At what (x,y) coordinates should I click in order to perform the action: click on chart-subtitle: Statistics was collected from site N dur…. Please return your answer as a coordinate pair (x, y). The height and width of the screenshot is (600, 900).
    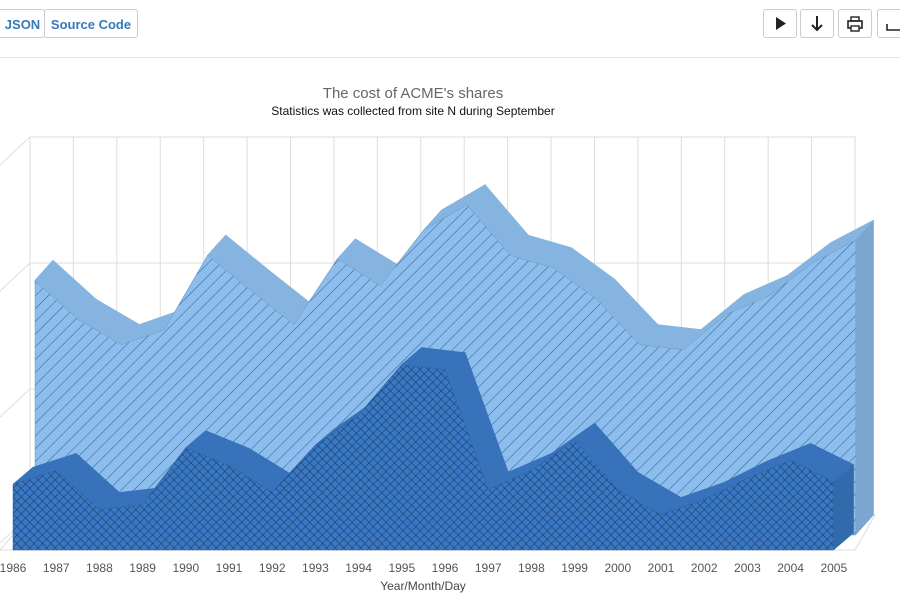
    Looking at the image, I should click on (412, 111).